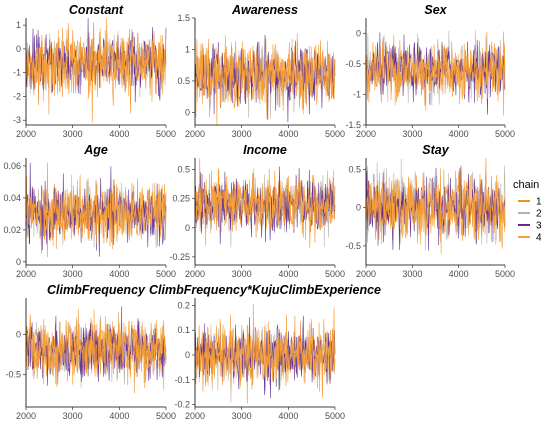 This screenshot has height=424, width=550. I want to click on trace-panel: Constant 1 0 -1 -2 -3 2000 3000 4000 5000, so click(94, 71).